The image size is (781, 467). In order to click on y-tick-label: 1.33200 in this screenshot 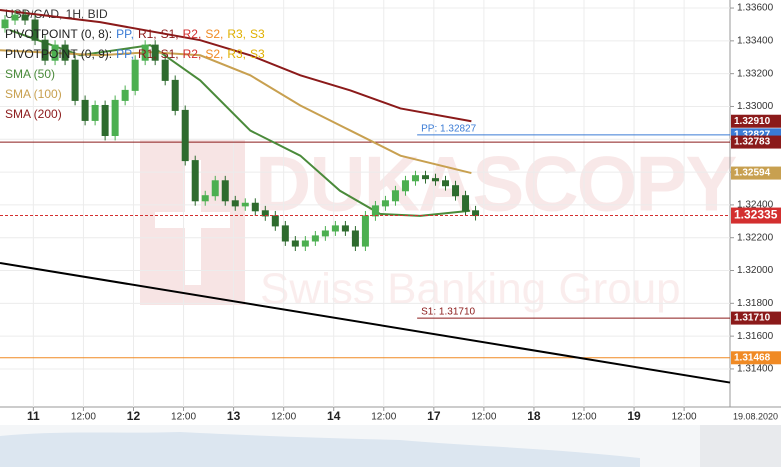, I will do `click(755, 73)`.